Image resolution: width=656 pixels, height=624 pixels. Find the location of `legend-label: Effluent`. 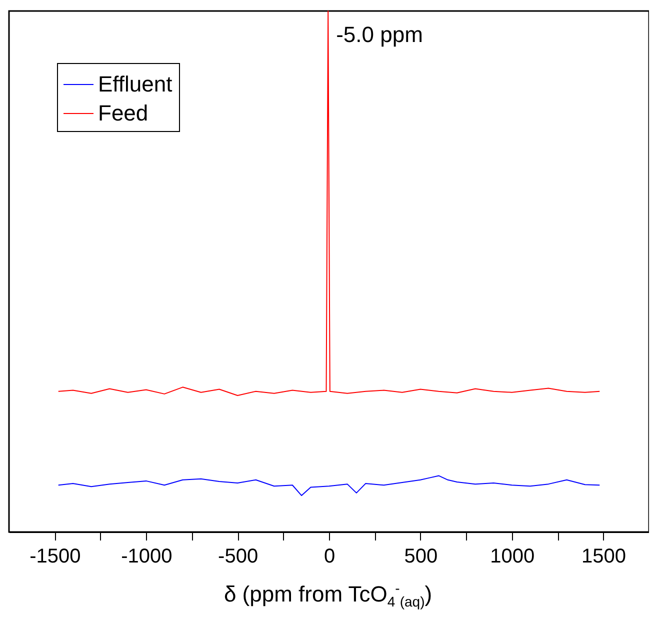

legend-label: Effluent is located at coordinates (135, 84).